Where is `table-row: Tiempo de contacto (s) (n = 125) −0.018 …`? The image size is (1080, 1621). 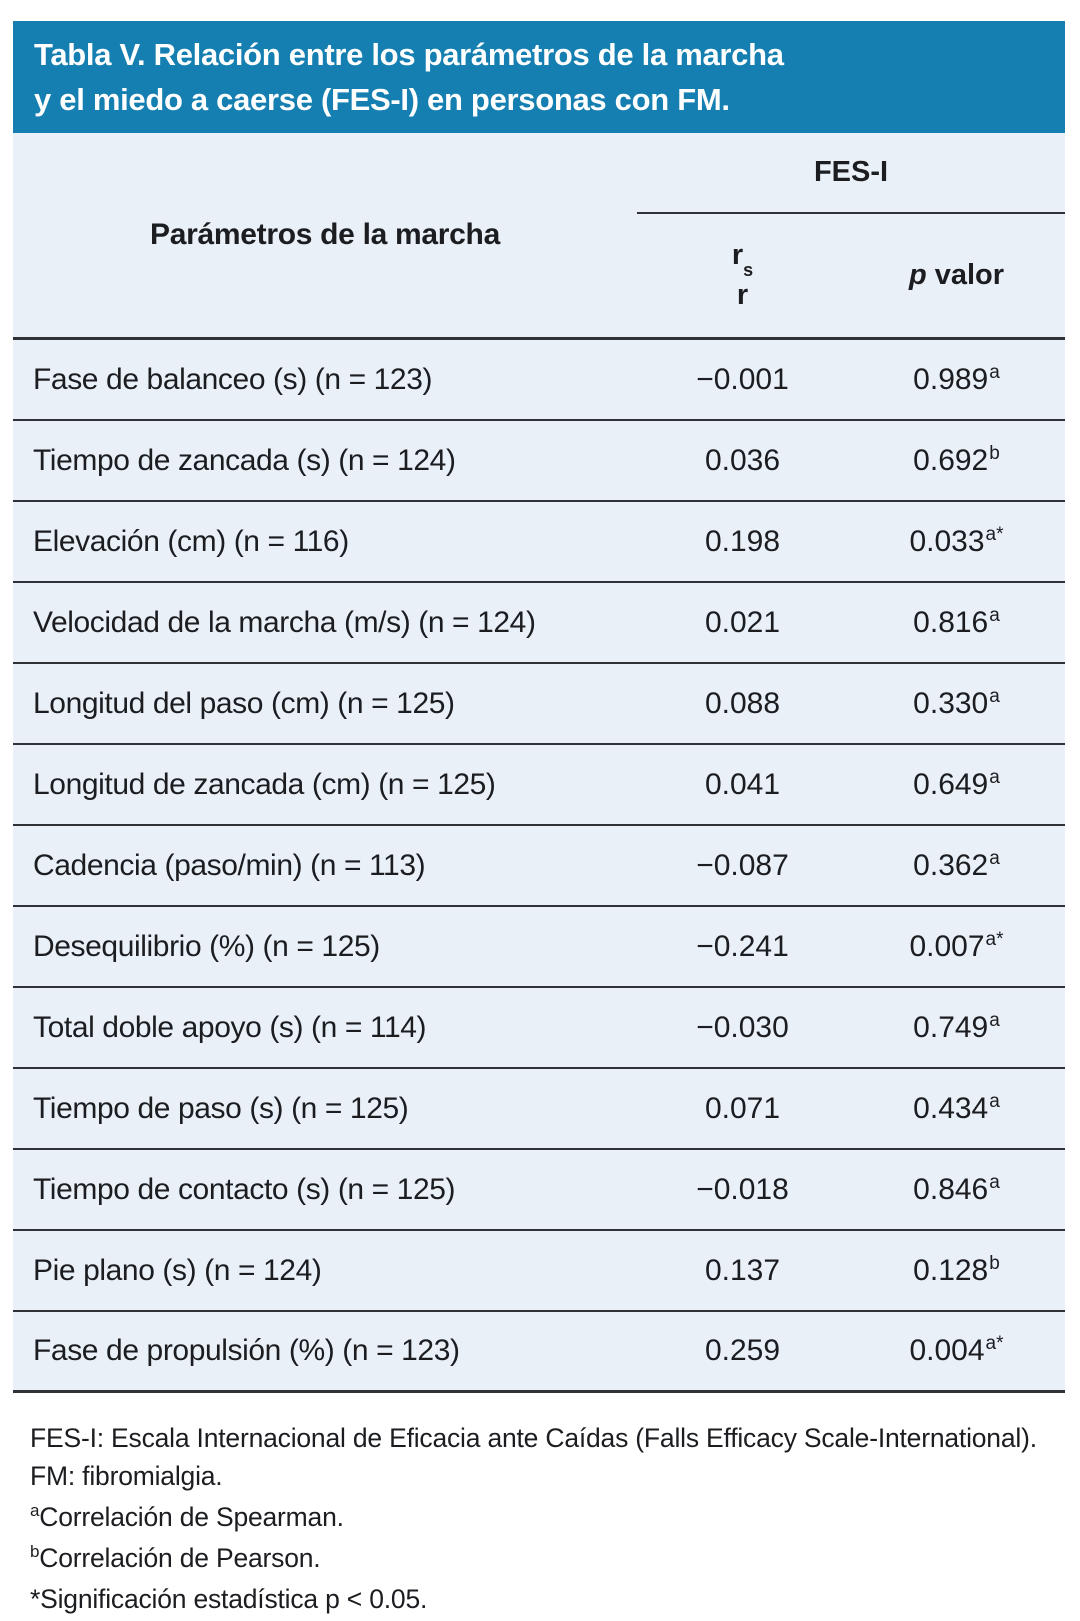 table-row: Tiempo de contacto (s) (n = 125) −0.018 … is located at coordinates (539, 1190).